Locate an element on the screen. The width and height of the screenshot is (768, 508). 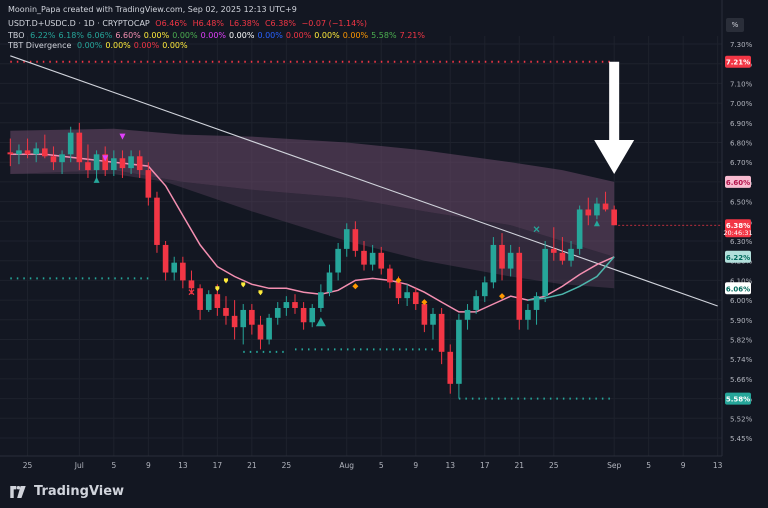
ohlc-low: L6.38% is located at coordinates (244, 23).